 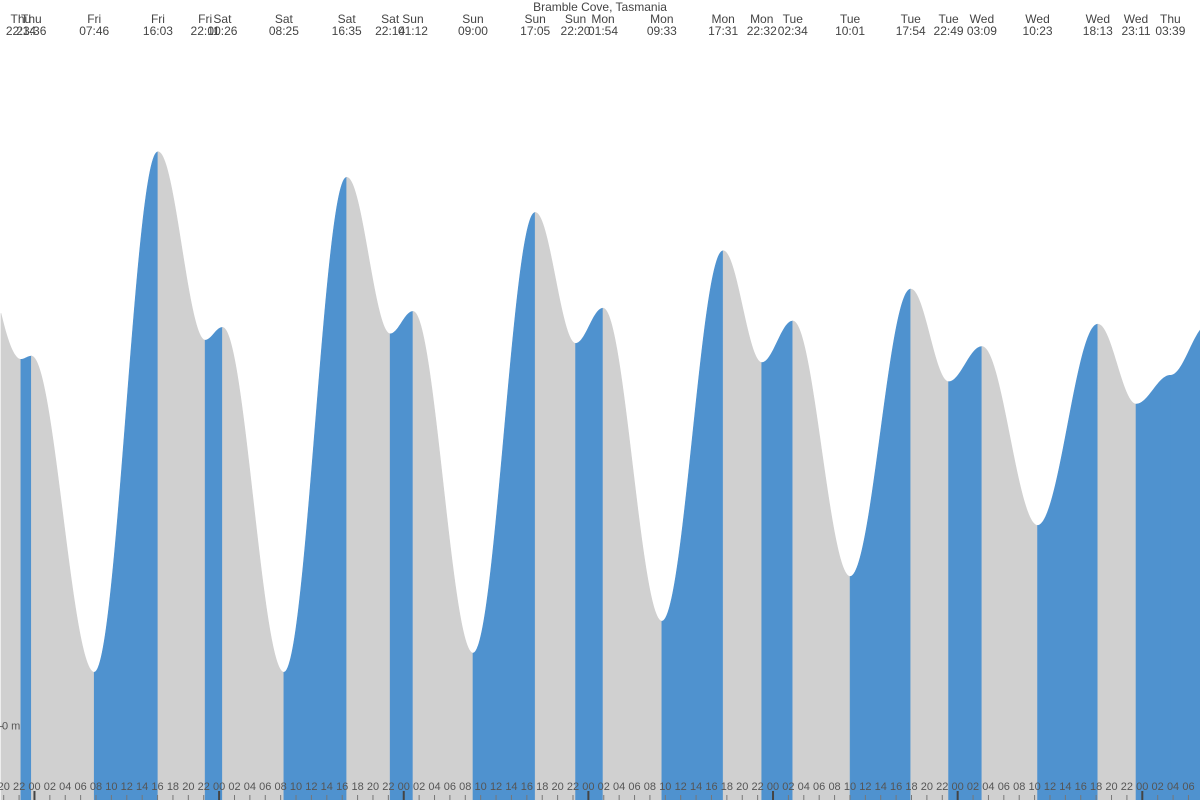 I want to click on extreme-time: 01:12, so click(x=413, y=31).